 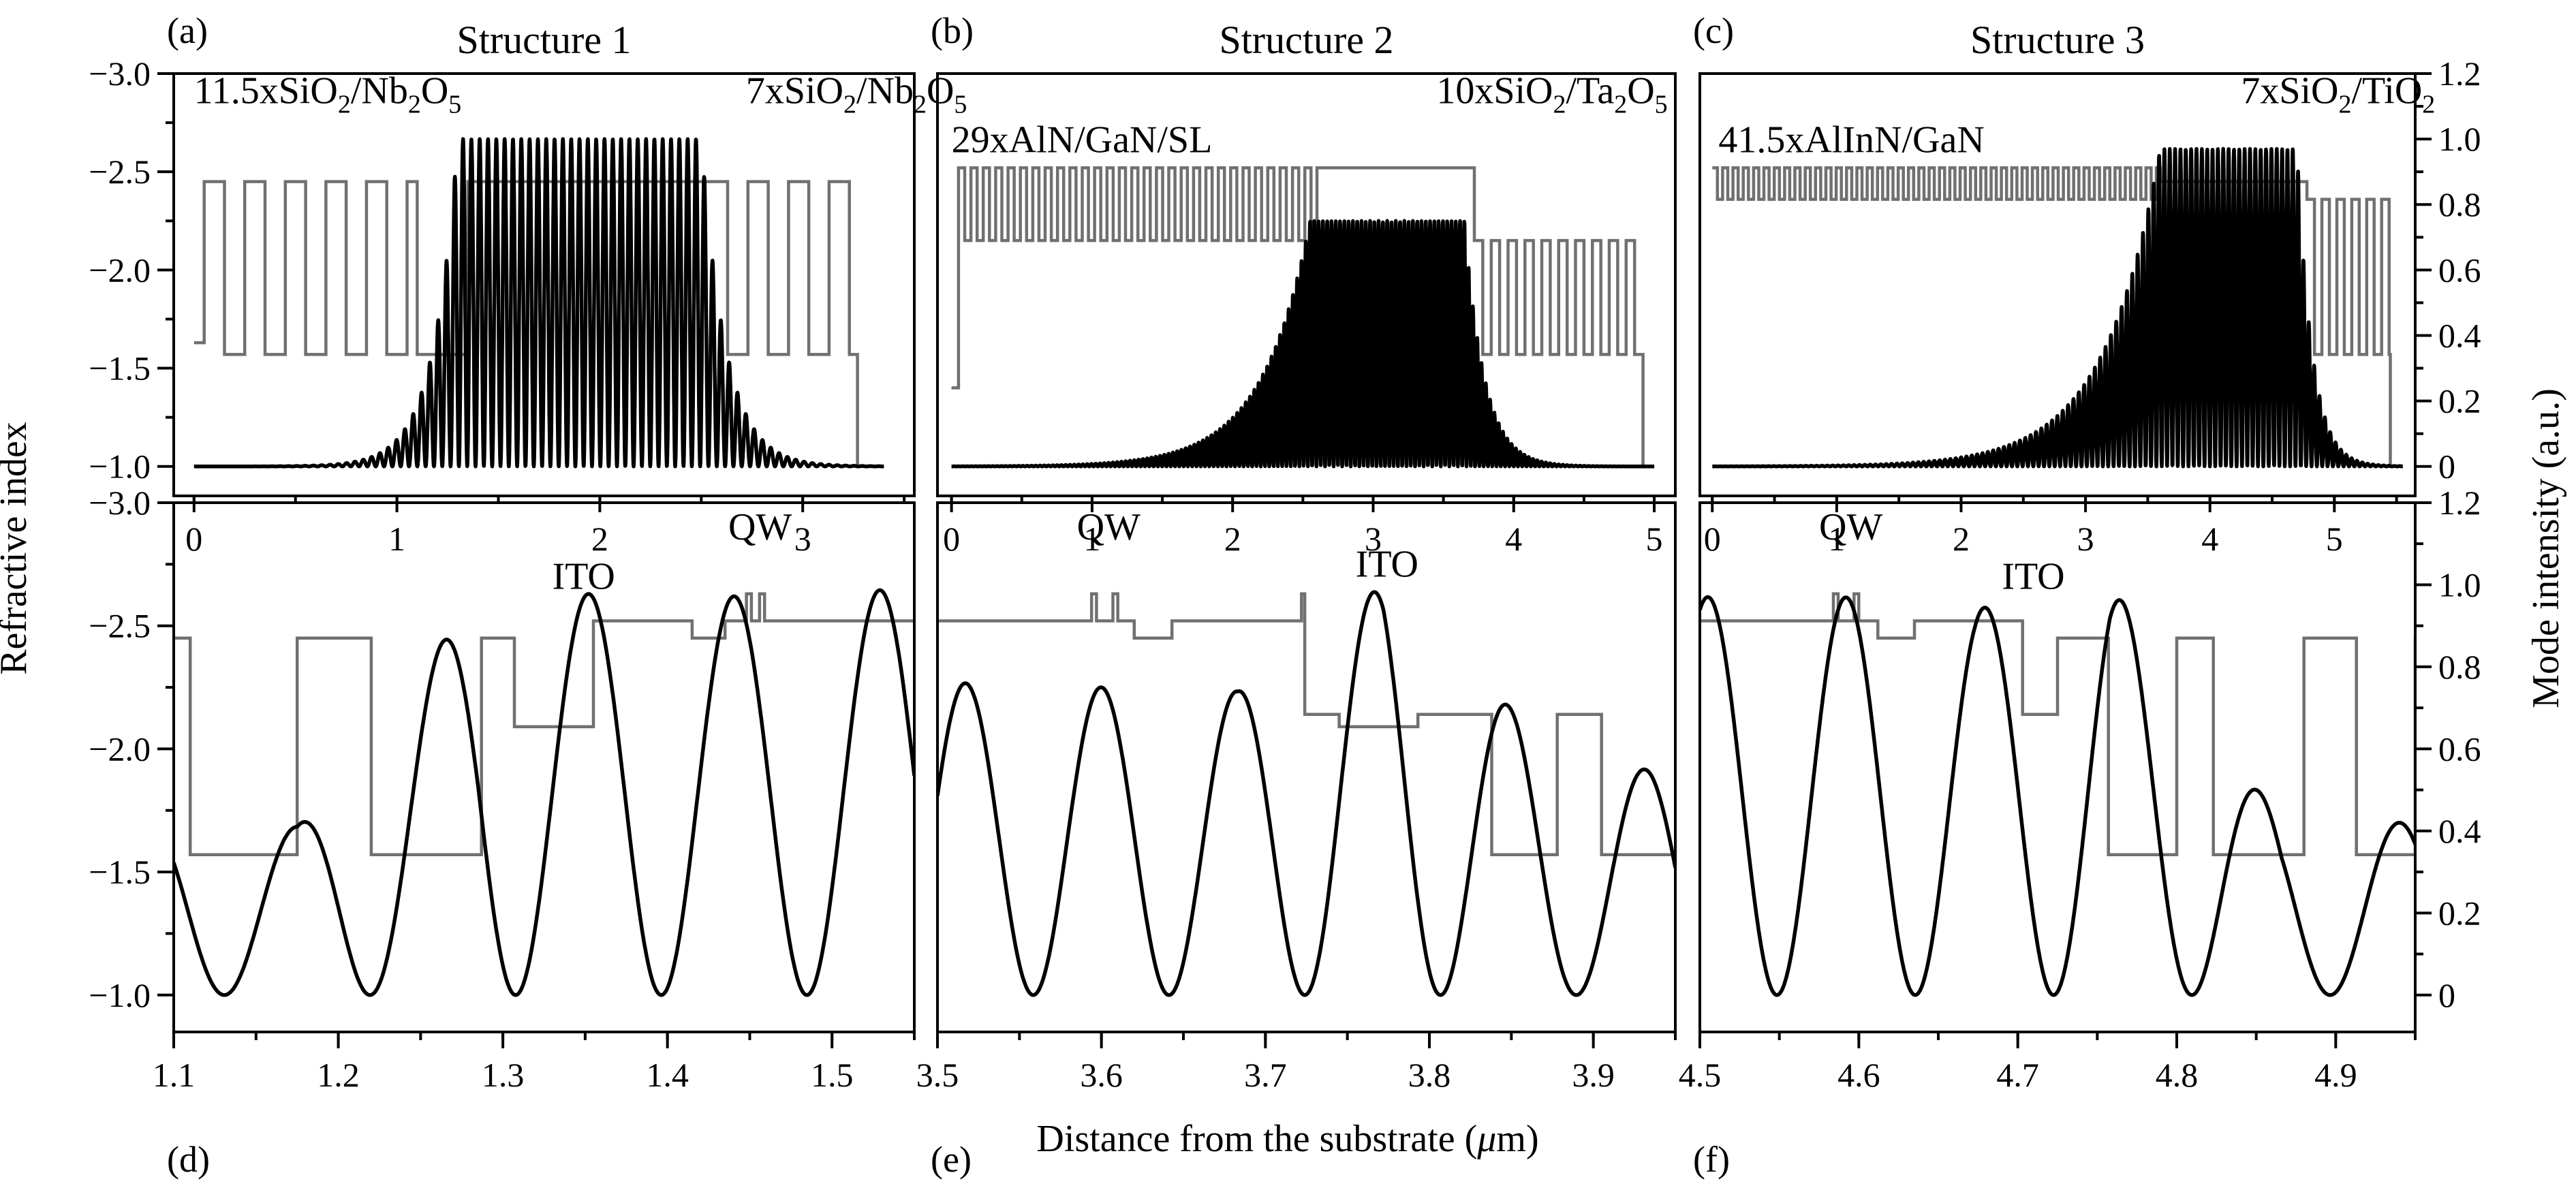 I want to click on plot-area-e, so click(x=1306, y=793).